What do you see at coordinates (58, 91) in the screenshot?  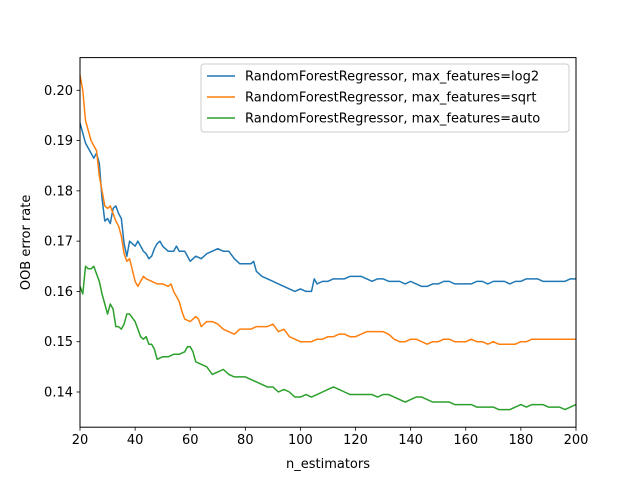 I see `y-tick-label: 0.20` at bounding box center [58, 91].